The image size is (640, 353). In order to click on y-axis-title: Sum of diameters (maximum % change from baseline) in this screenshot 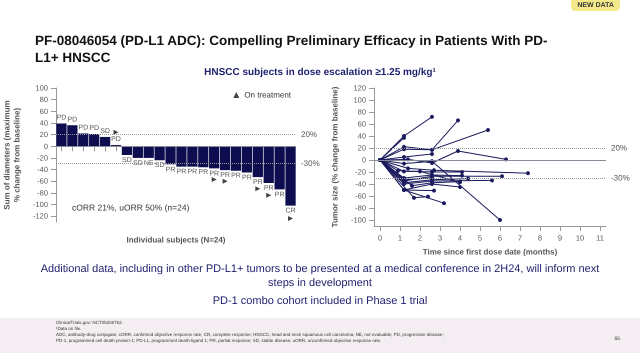, I will do `click(12, 155)`.